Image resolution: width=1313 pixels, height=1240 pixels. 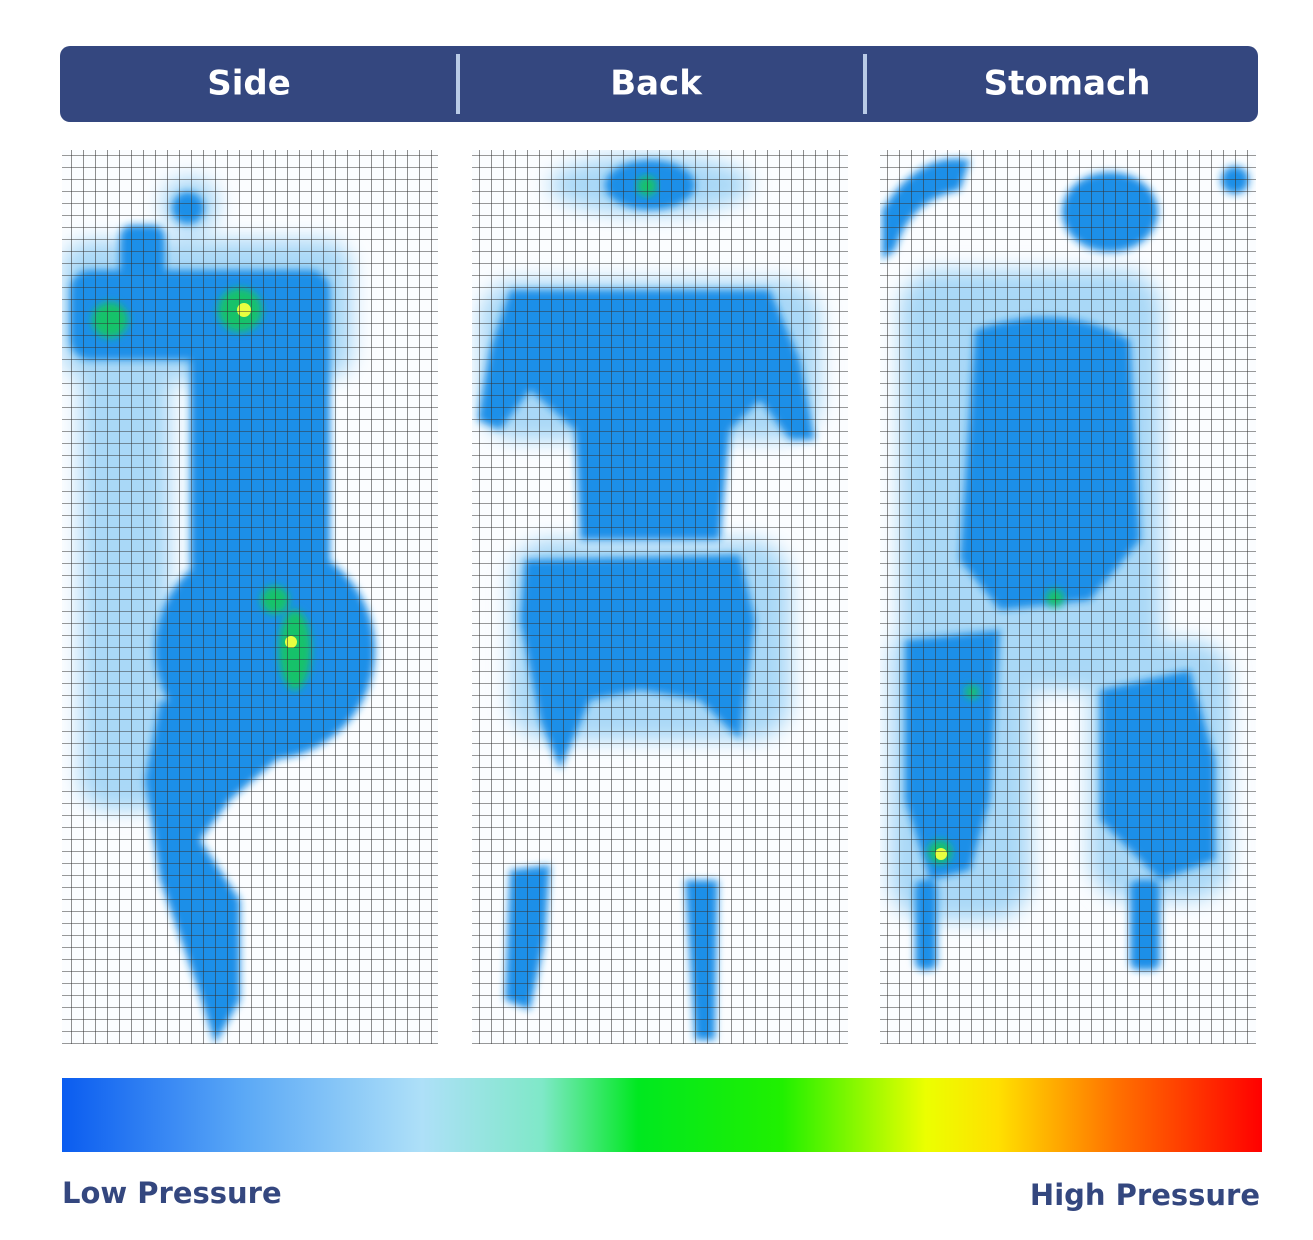 What do you see at coordinates (1145, 1195) in the screenshot?
I see `legend-high: High Pressure` at bounding box center [1145, 1195].